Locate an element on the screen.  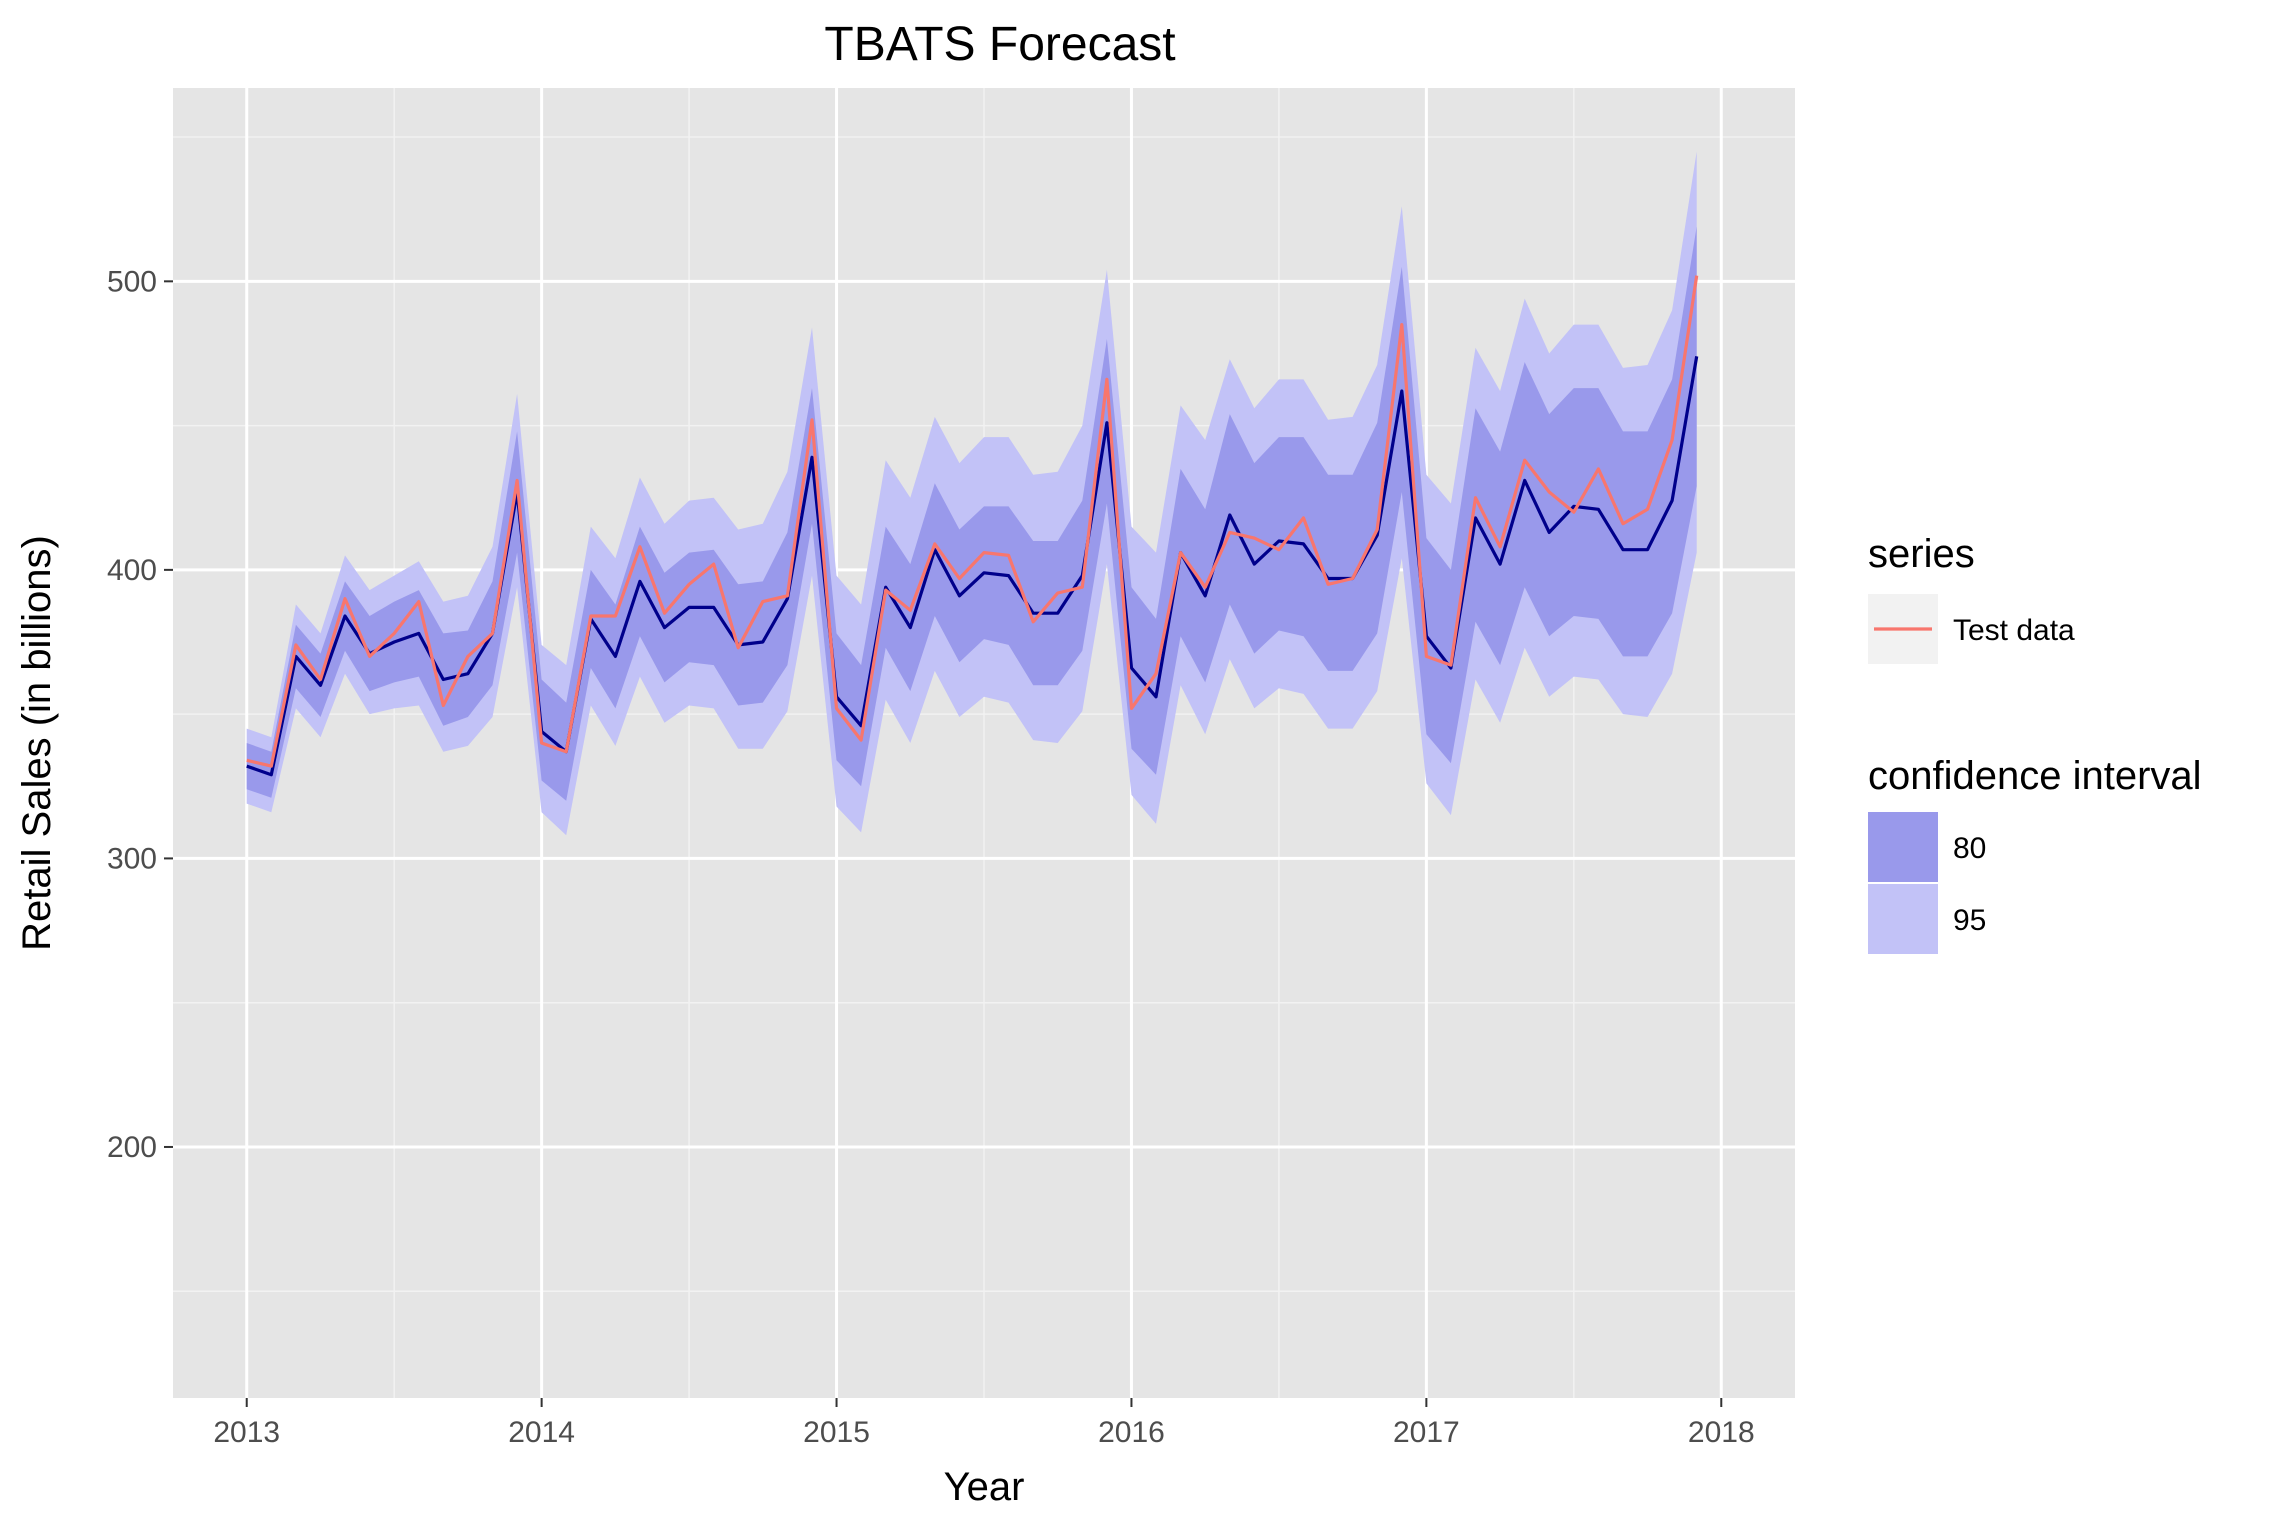
legend-title-confidence-interval: confidence interval is located at coordinates (2035, 776).